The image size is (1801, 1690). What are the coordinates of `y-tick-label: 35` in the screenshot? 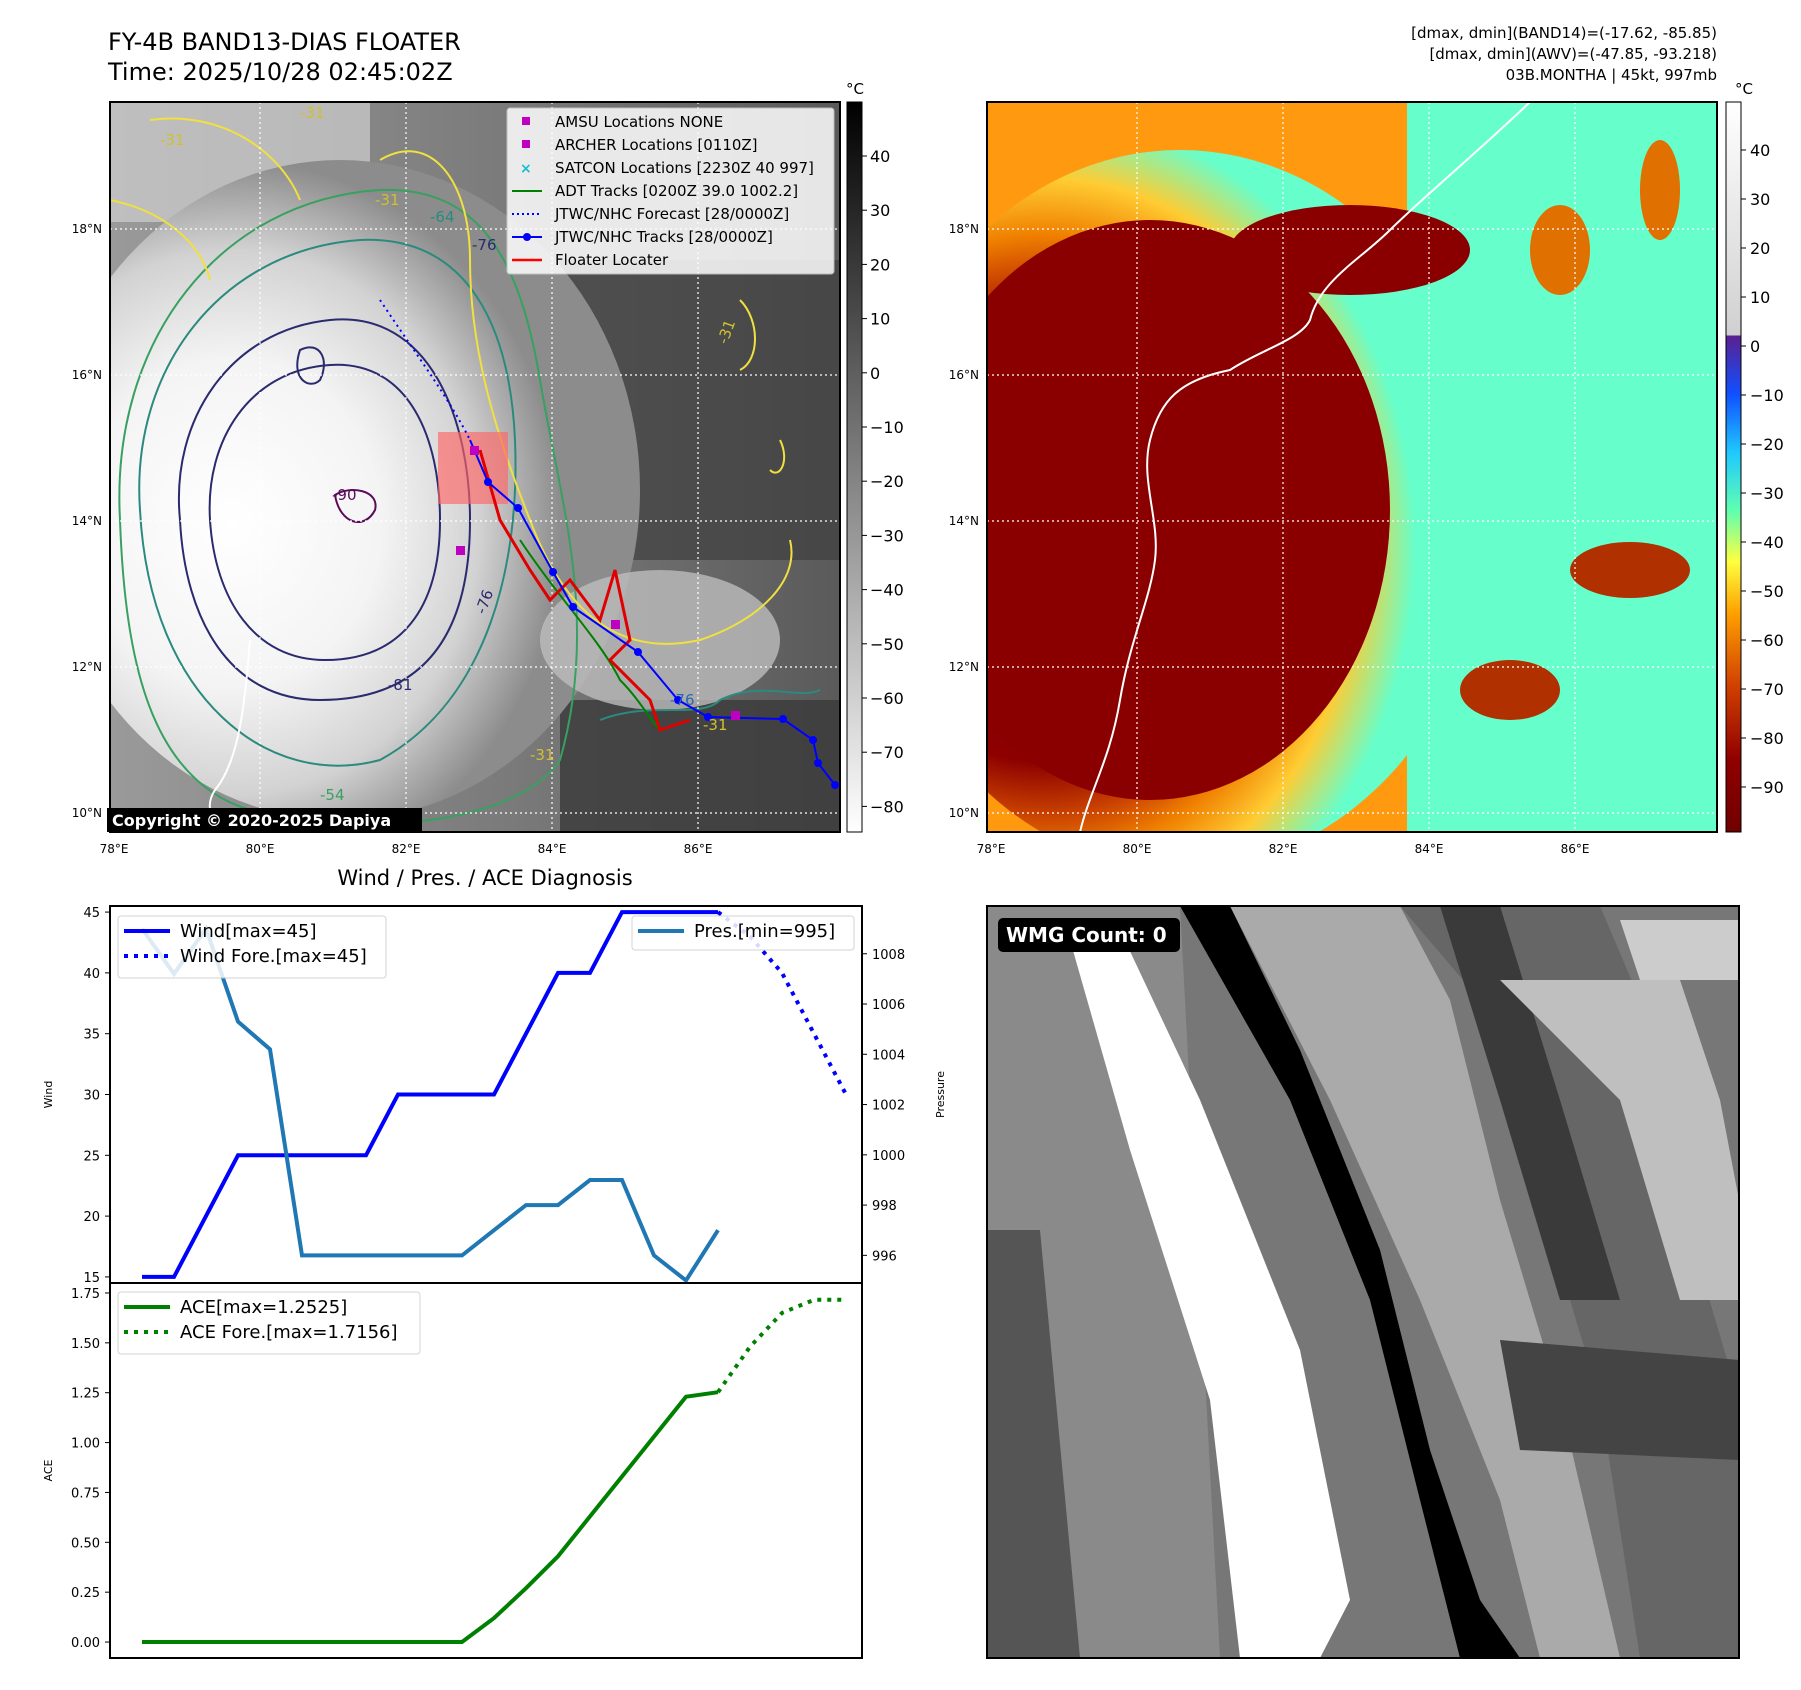 It's located at (91, 1035).